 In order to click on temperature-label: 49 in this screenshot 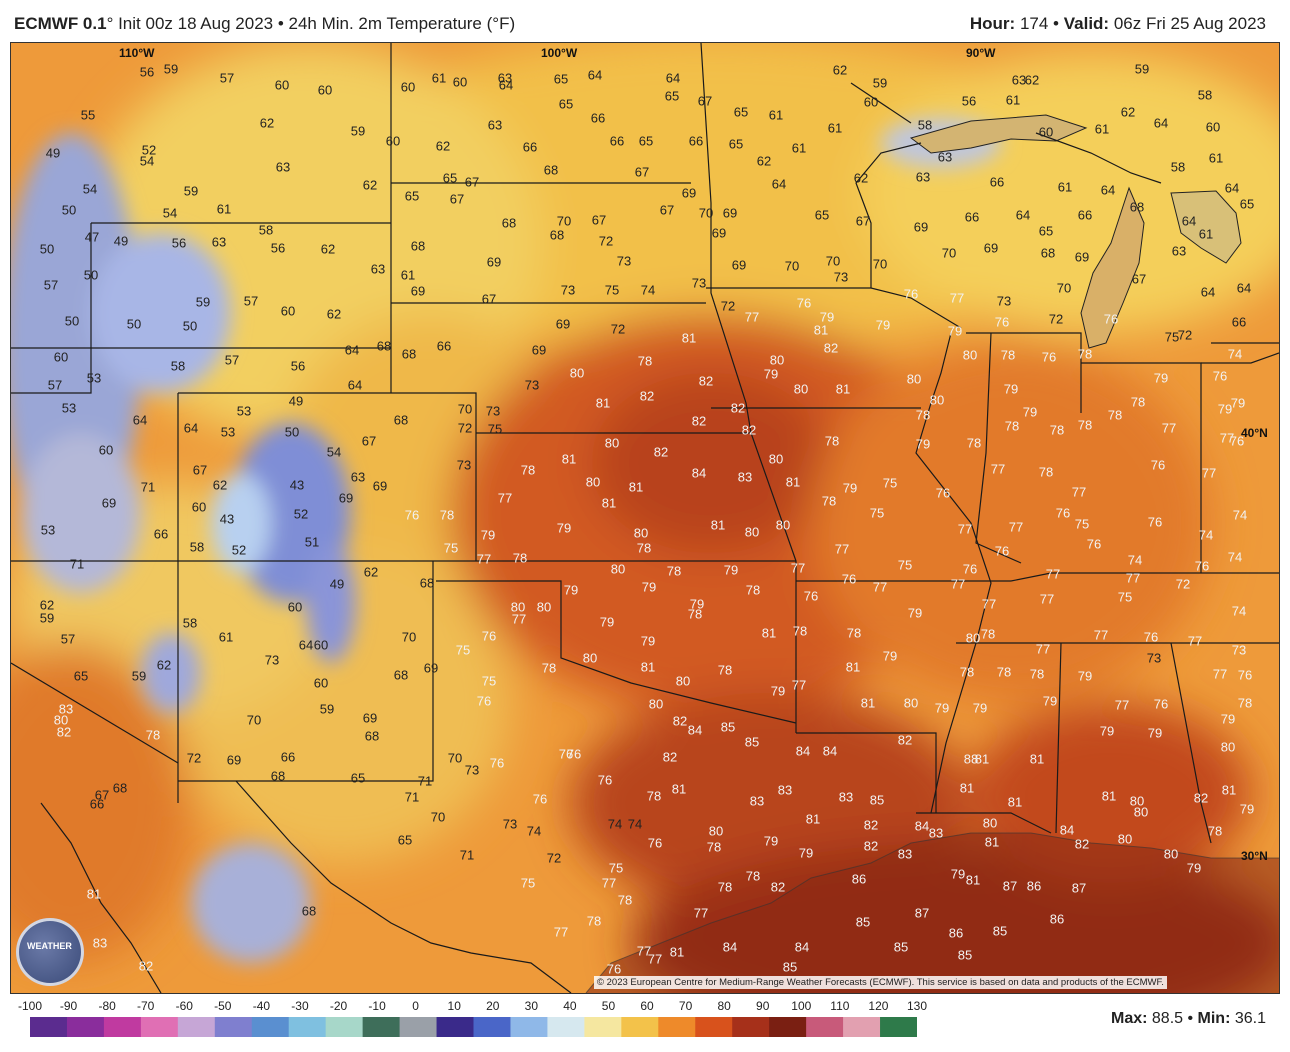, I will do `click(337, 584)`.